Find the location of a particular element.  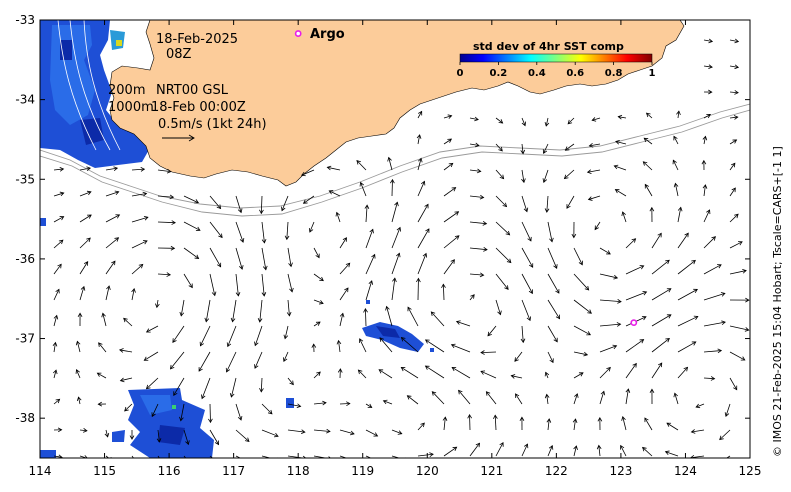

y-tick-label: -33 is located at coordinates (25, 20).